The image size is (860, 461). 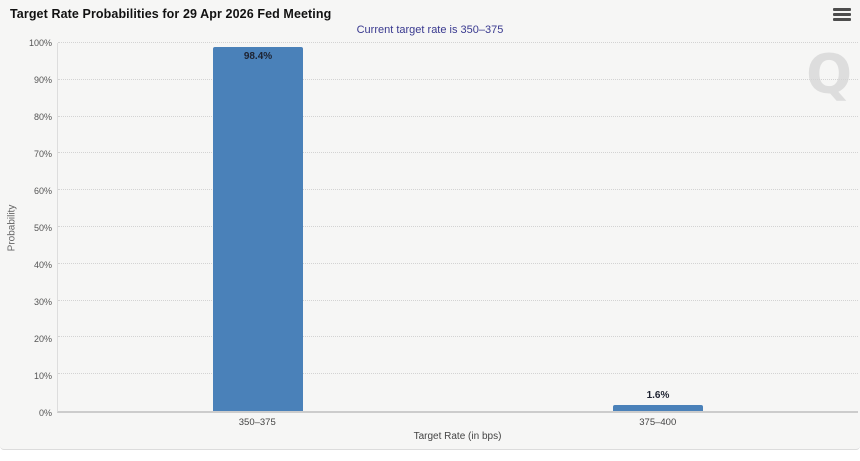 What do you see at coordinates (42, 339) in the screenshot?
I see `y-tick-20: 20%` at bounding box center [42, 339].